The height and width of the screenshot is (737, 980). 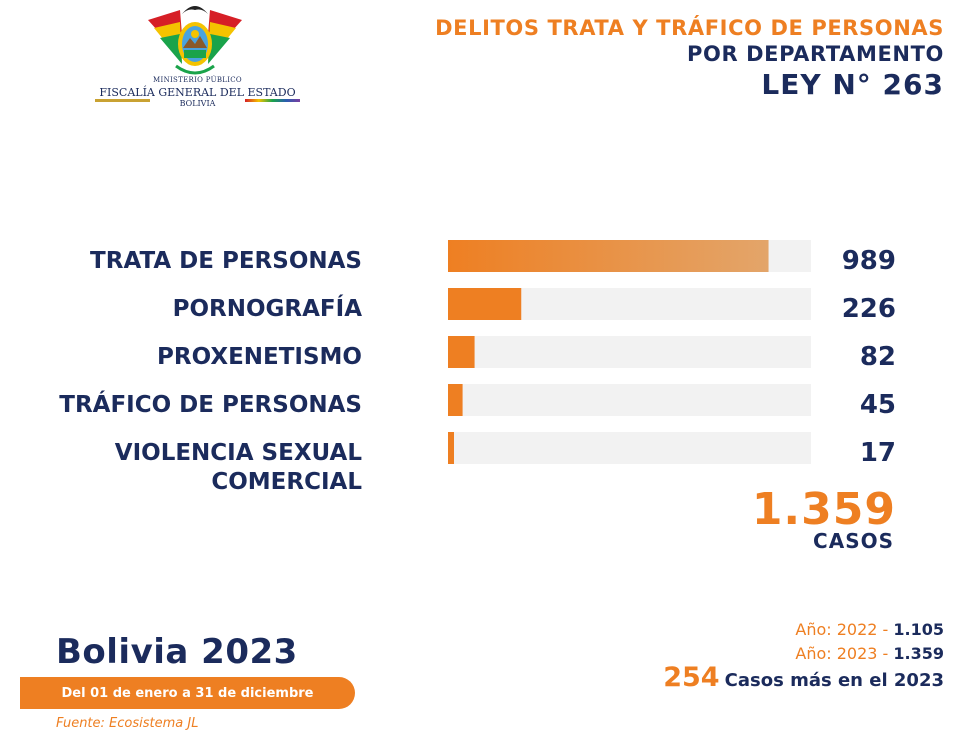 I want to click on org-stripe-wiphala, so click(x=272, y=100).